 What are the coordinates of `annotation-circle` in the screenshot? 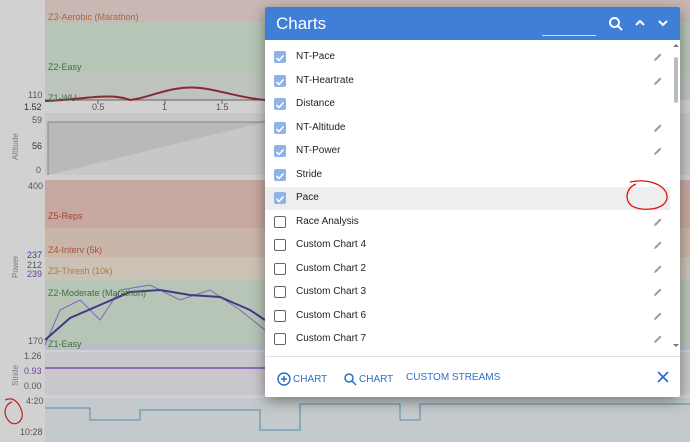 It's located at (647, 195).